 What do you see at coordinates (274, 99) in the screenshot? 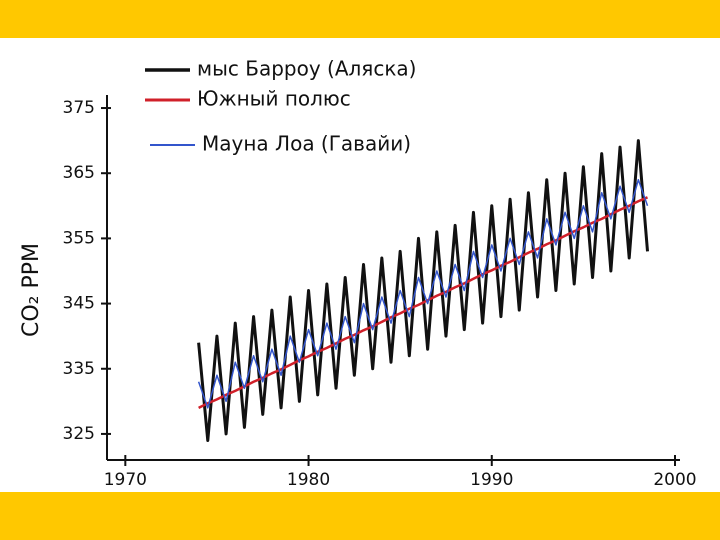
I see `legend-label: Южный полюс` at bounding box center [274, 99].